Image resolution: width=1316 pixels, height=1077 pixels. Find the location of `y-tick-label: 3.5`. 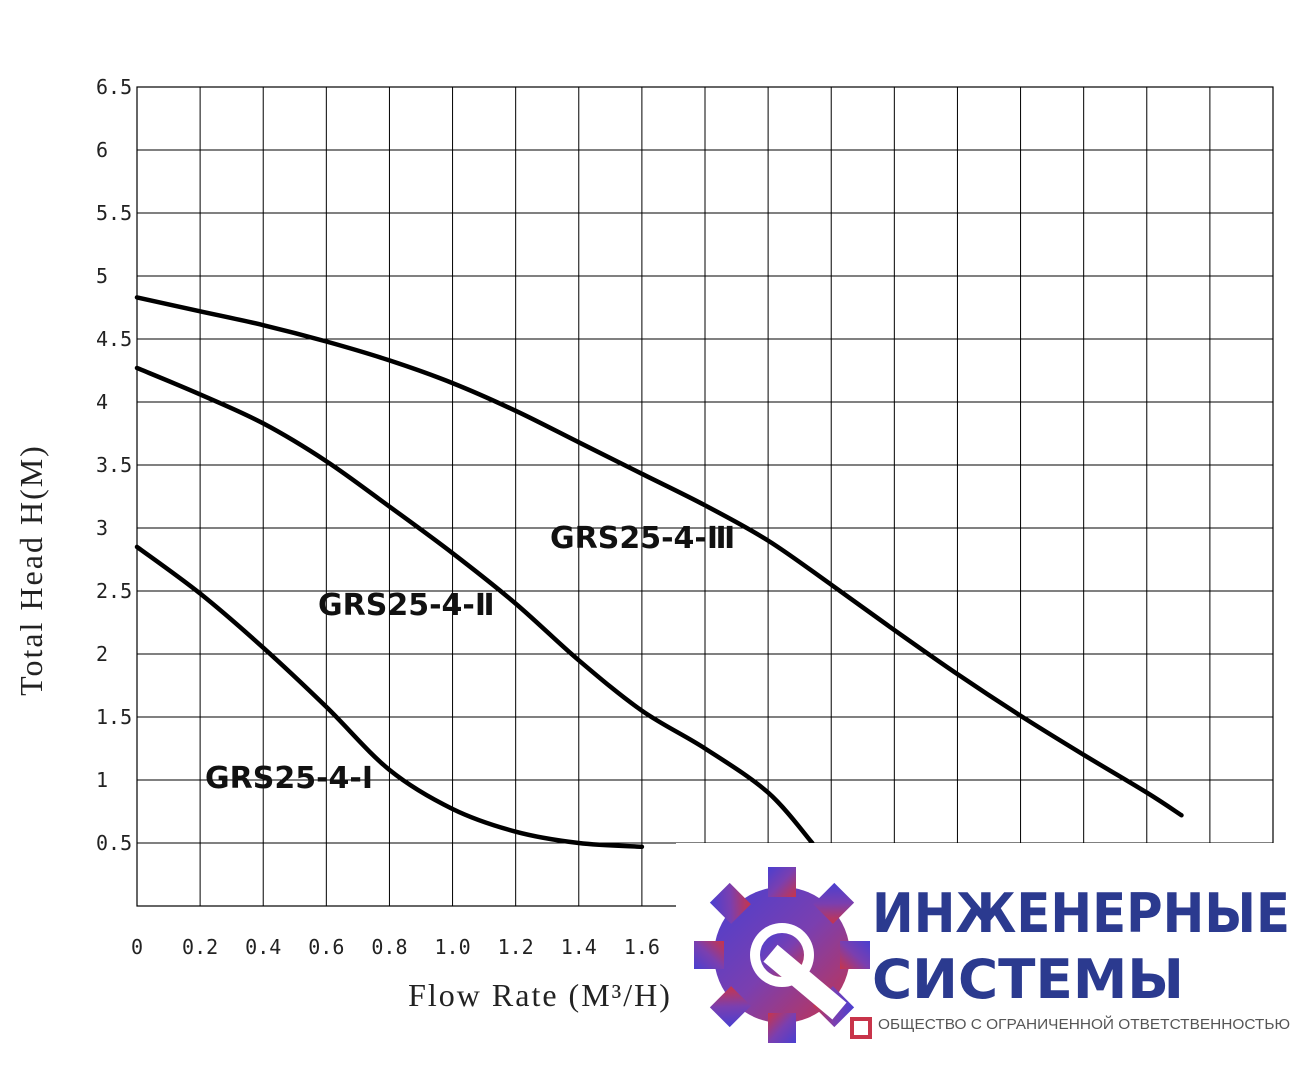

y-tick-label: 3.5 is located at coordinates (114, 465).